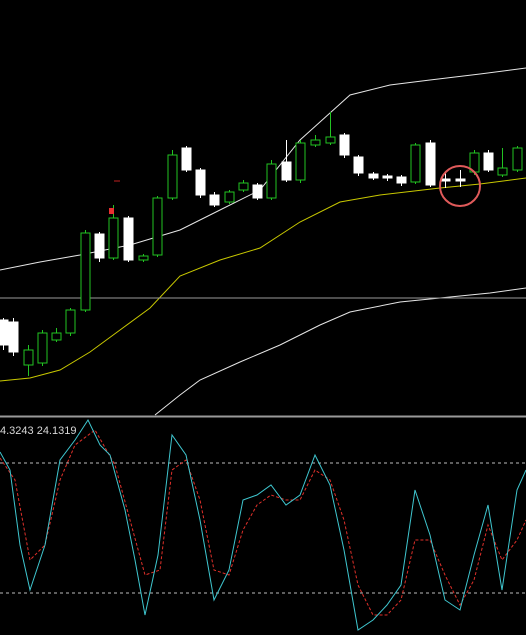 The width and height of the screenshot is (526, 635). Describe the element at coordinates (340, 351) in the screenshot. I see `lower-band` at that location.